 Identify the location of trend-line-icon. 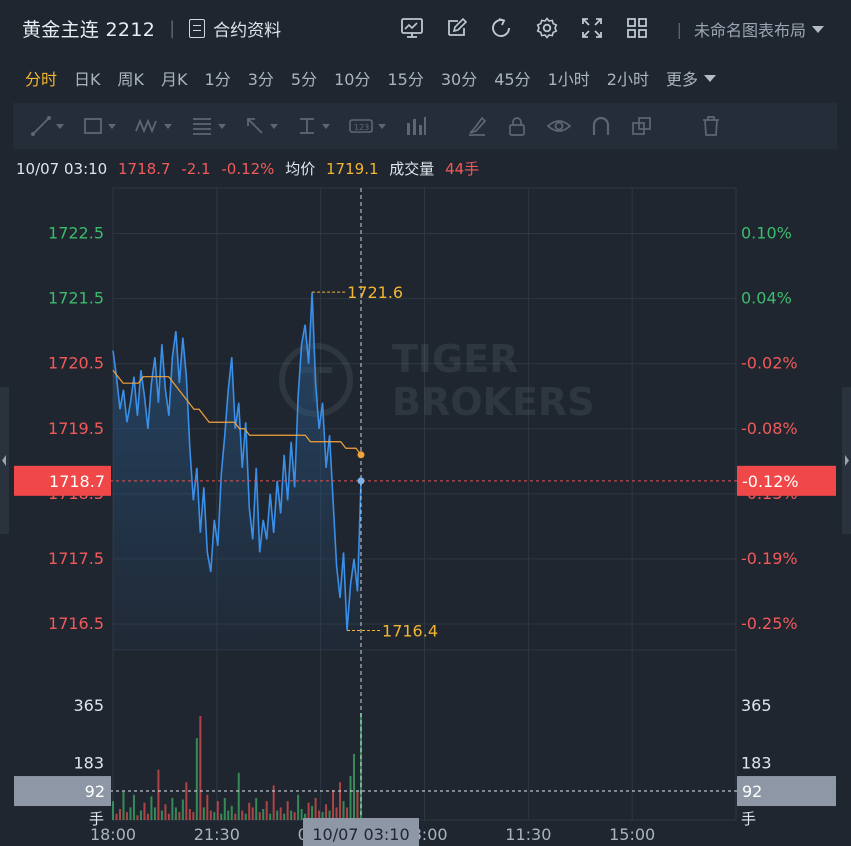
(47, 126).